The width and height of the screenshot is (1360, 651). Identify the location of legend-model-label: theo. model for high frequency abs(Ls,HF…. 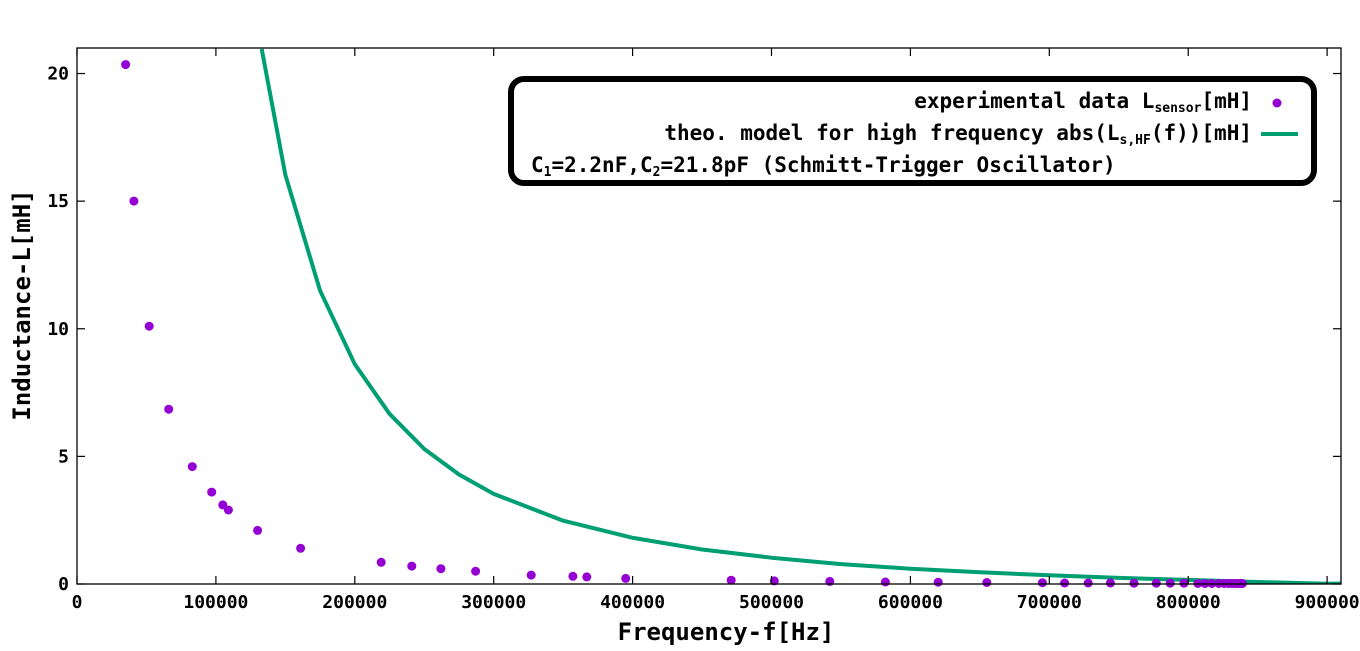
(958, 134).